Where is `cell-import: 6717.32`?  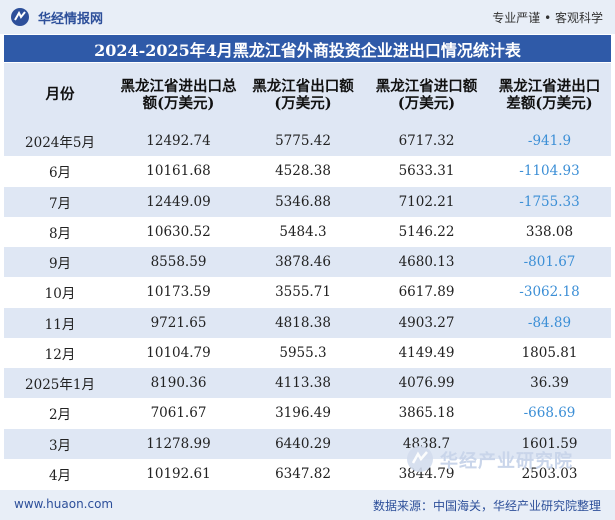
cell-import: 6717.32 is located at coordinates (426, 141).